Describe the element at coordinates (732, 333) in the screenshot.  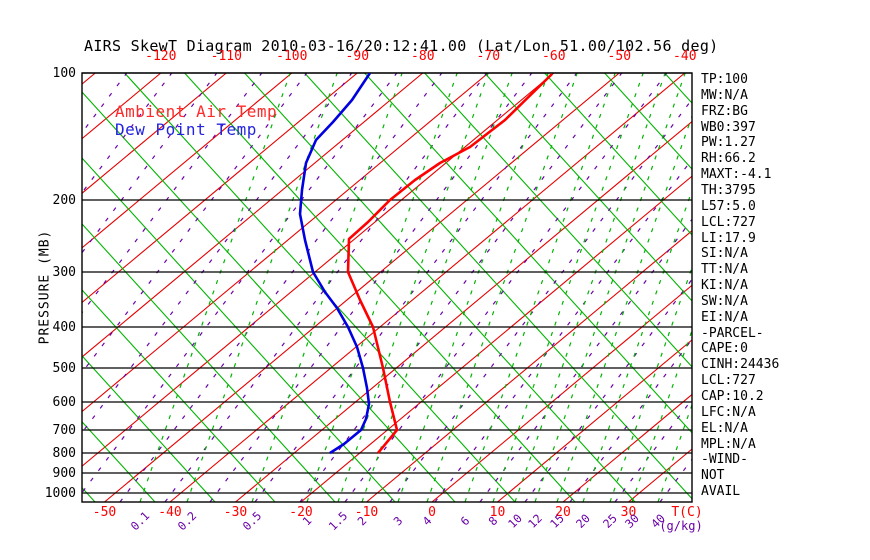
I see `right-panel-item: -PARCEL-` at that location.